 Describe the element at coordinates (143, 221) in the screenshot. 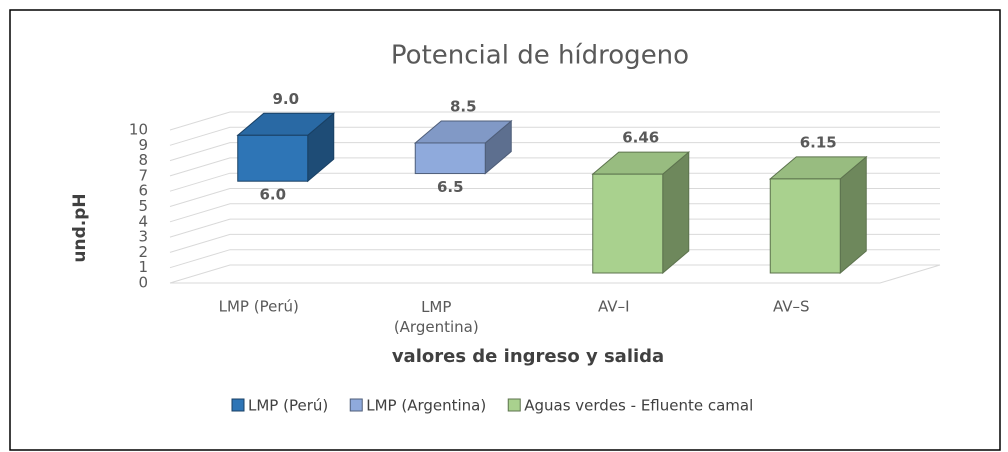

I see `y-tick-label: 4` at that location.